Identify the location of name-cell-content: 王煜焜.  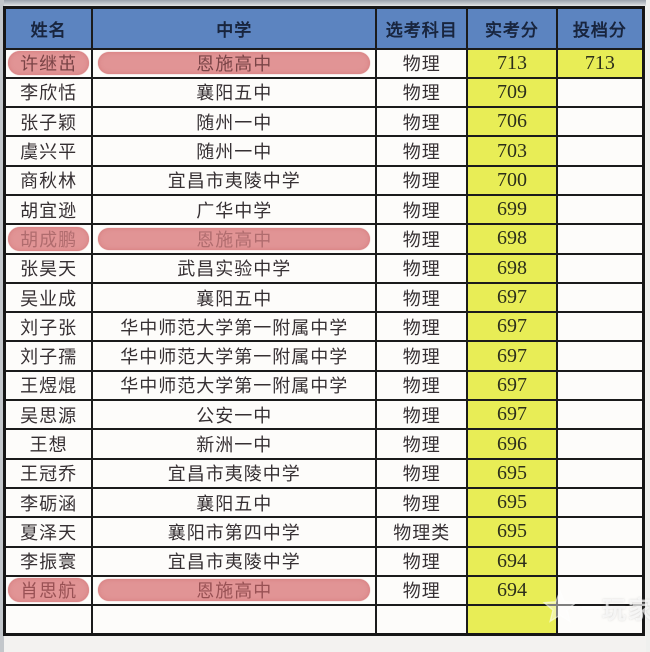
(48, 385).